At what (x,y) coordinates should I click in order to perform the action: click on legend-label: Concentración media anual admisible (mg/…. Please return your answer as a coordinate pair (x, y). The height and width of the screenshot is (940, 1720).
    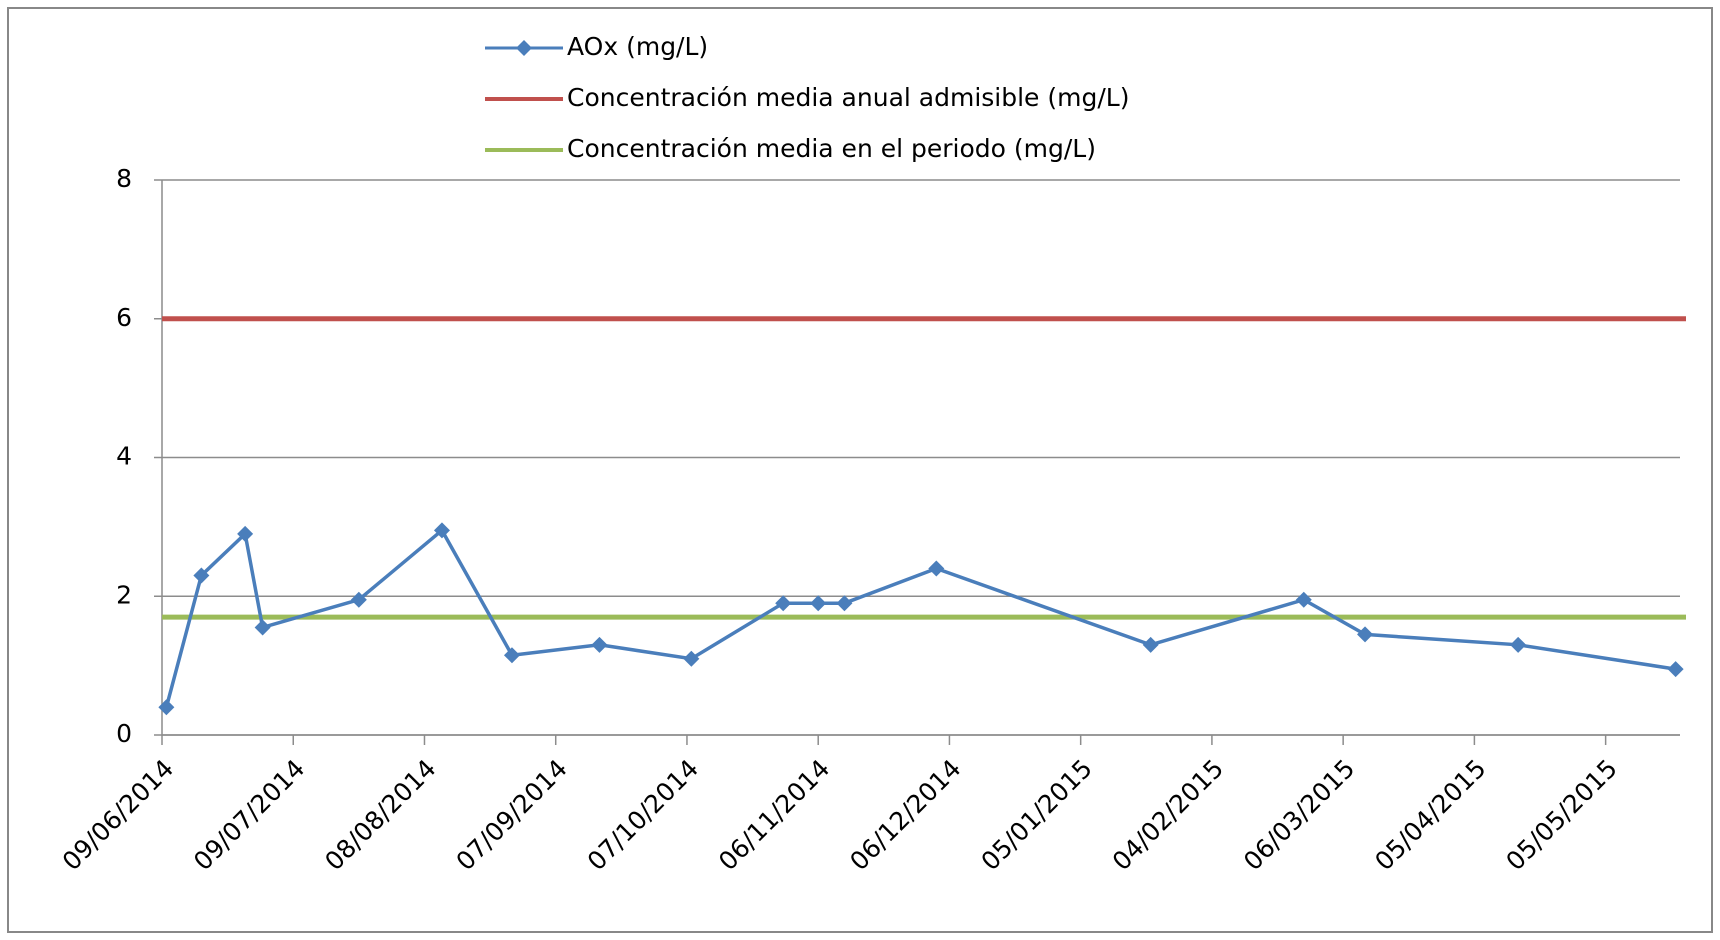
    Looking at the image, I should click on (848, 97).